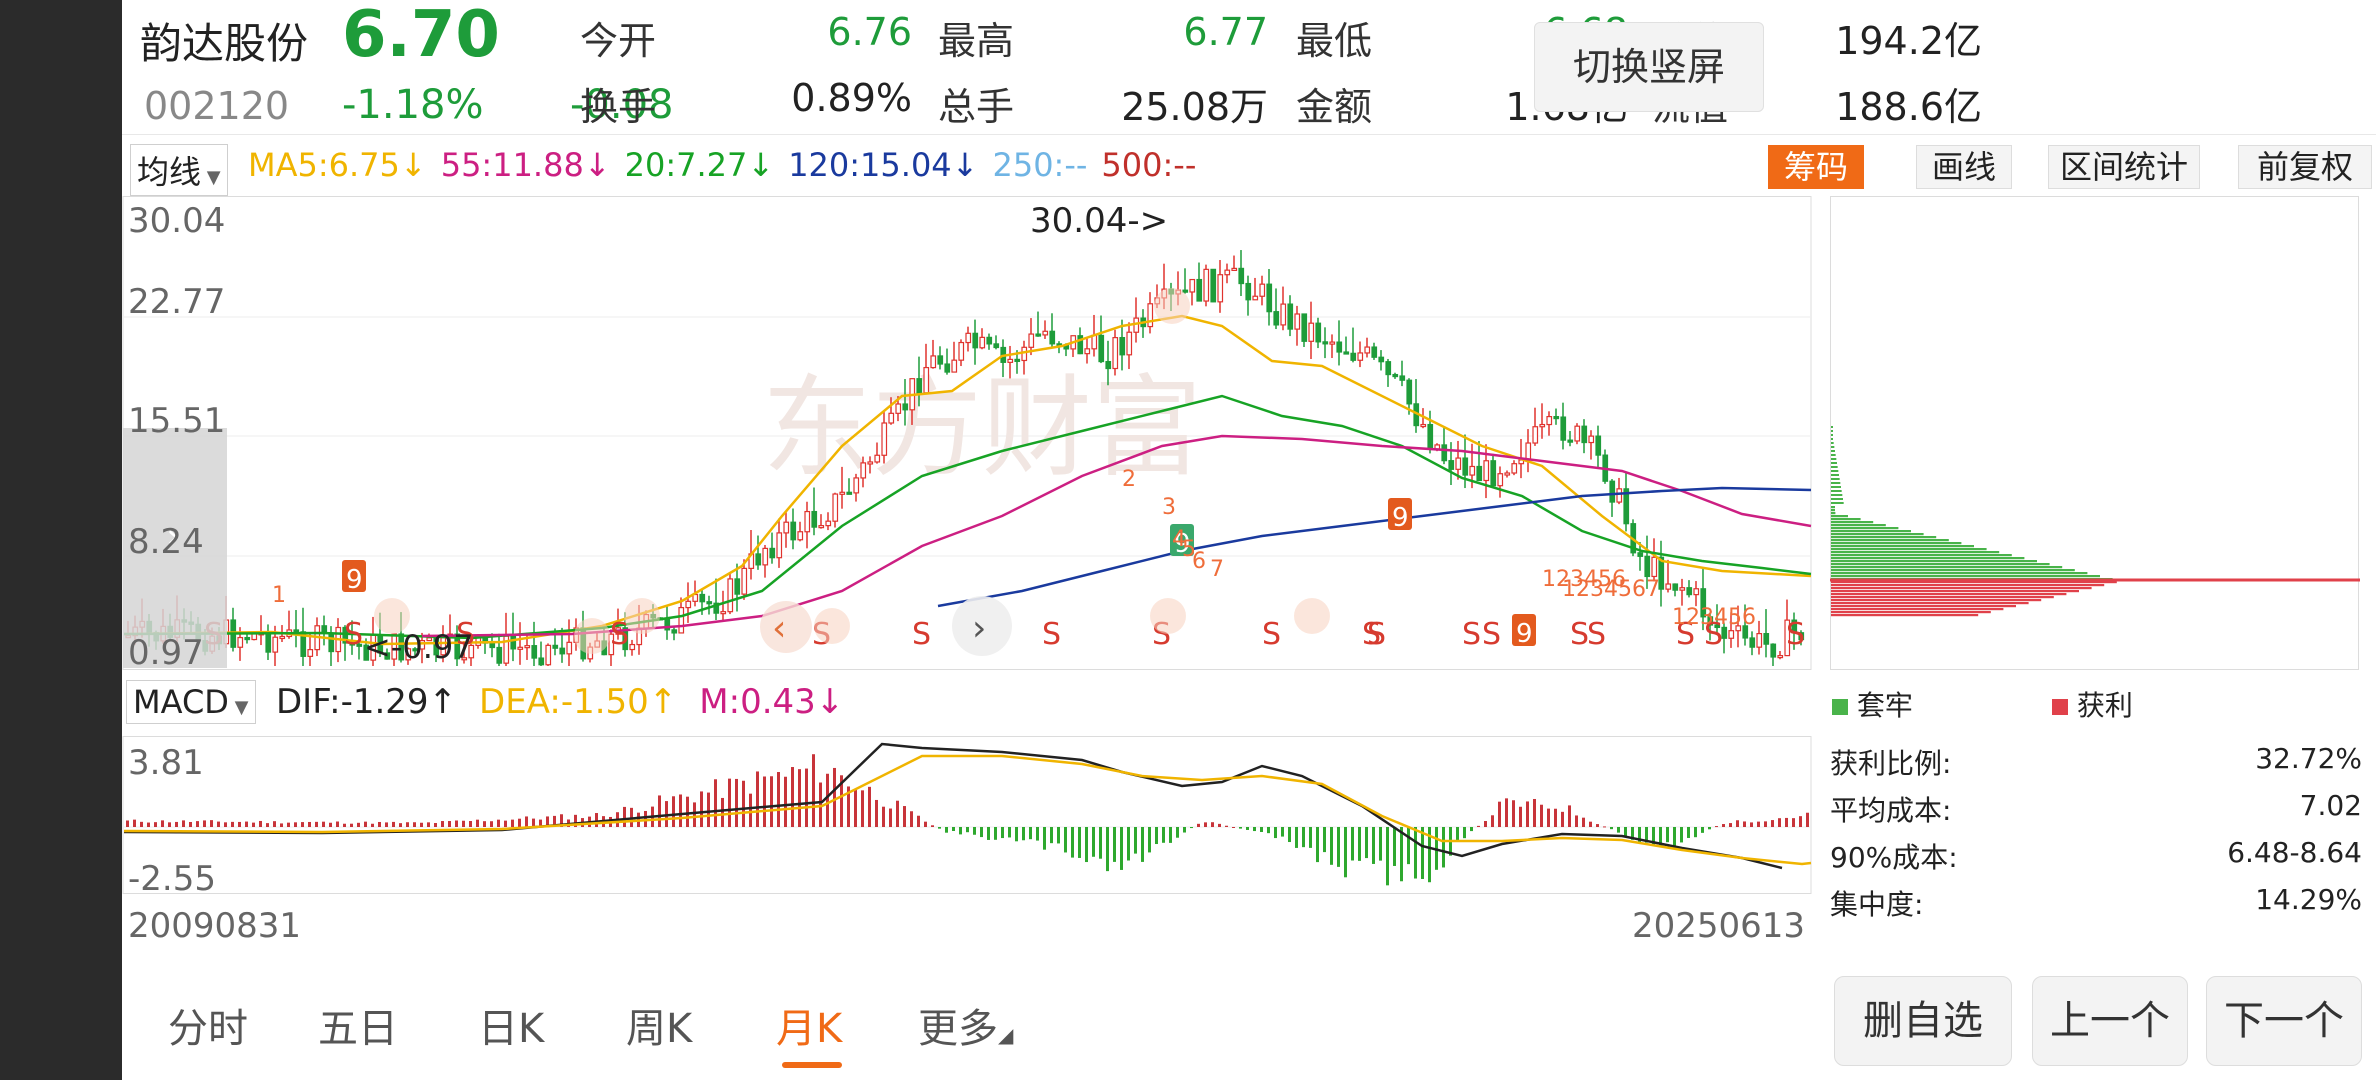 The image size is (2376, 1080). What do you see at coordinates (1964, 167) in the screenshot?
I see `draw-line-button: 画线` at bounding box center [1964, 167].